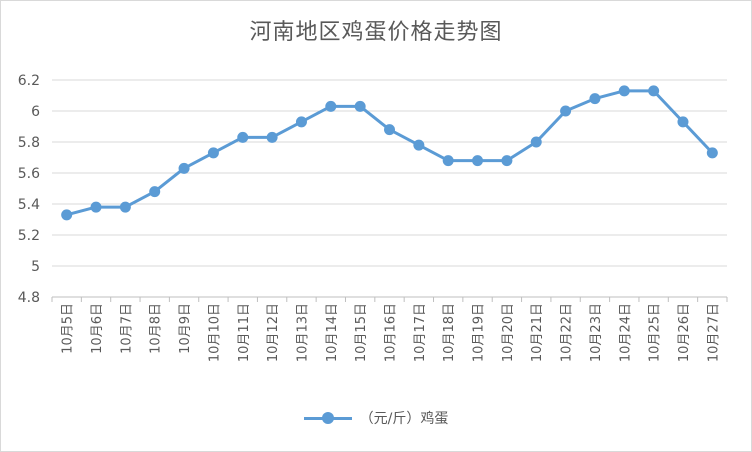 Image resolution: width=752 pixels, height=452 pixels. What do you see at coordinates (479, 332) in the screenshot?
I see `x-tick-label: 10月19日` at bounding box center [479, 332].